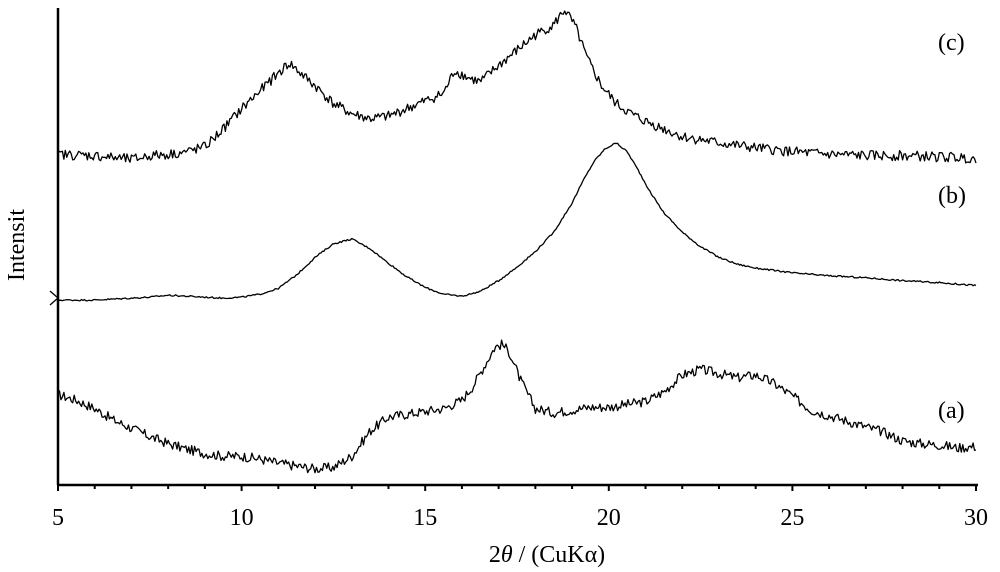 The height and width of the screenshot is (572, 1000). I want to click on series-label-b: (b), so click(952, 196).